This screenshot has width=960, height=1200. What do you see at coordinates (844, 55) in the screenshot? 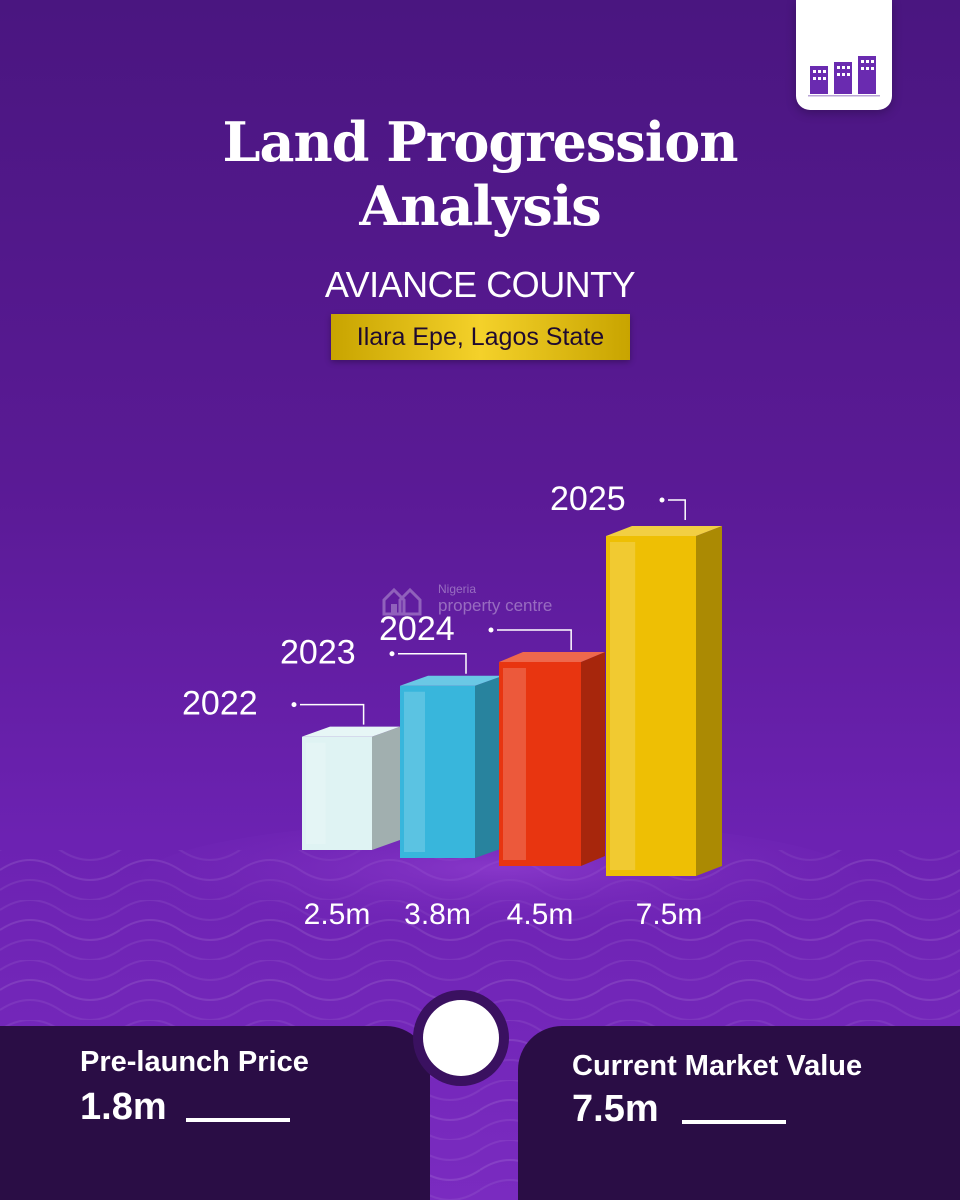
I see `company-logo` at bounding box center [844, 55].